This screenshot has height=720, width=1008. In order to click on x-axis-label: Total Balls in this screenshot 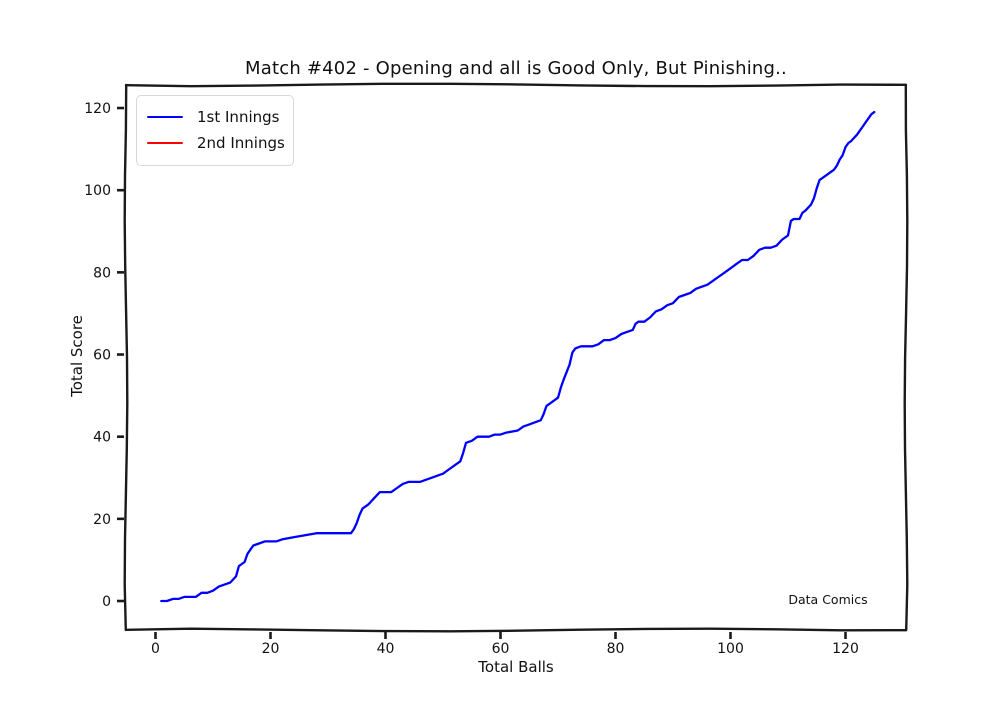, I will do `click(516, 667)`.